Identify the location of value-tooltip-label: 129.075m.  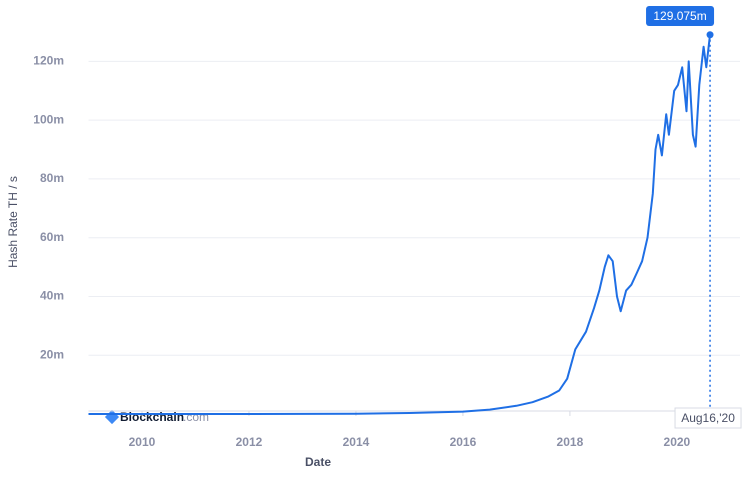
(679, 16).